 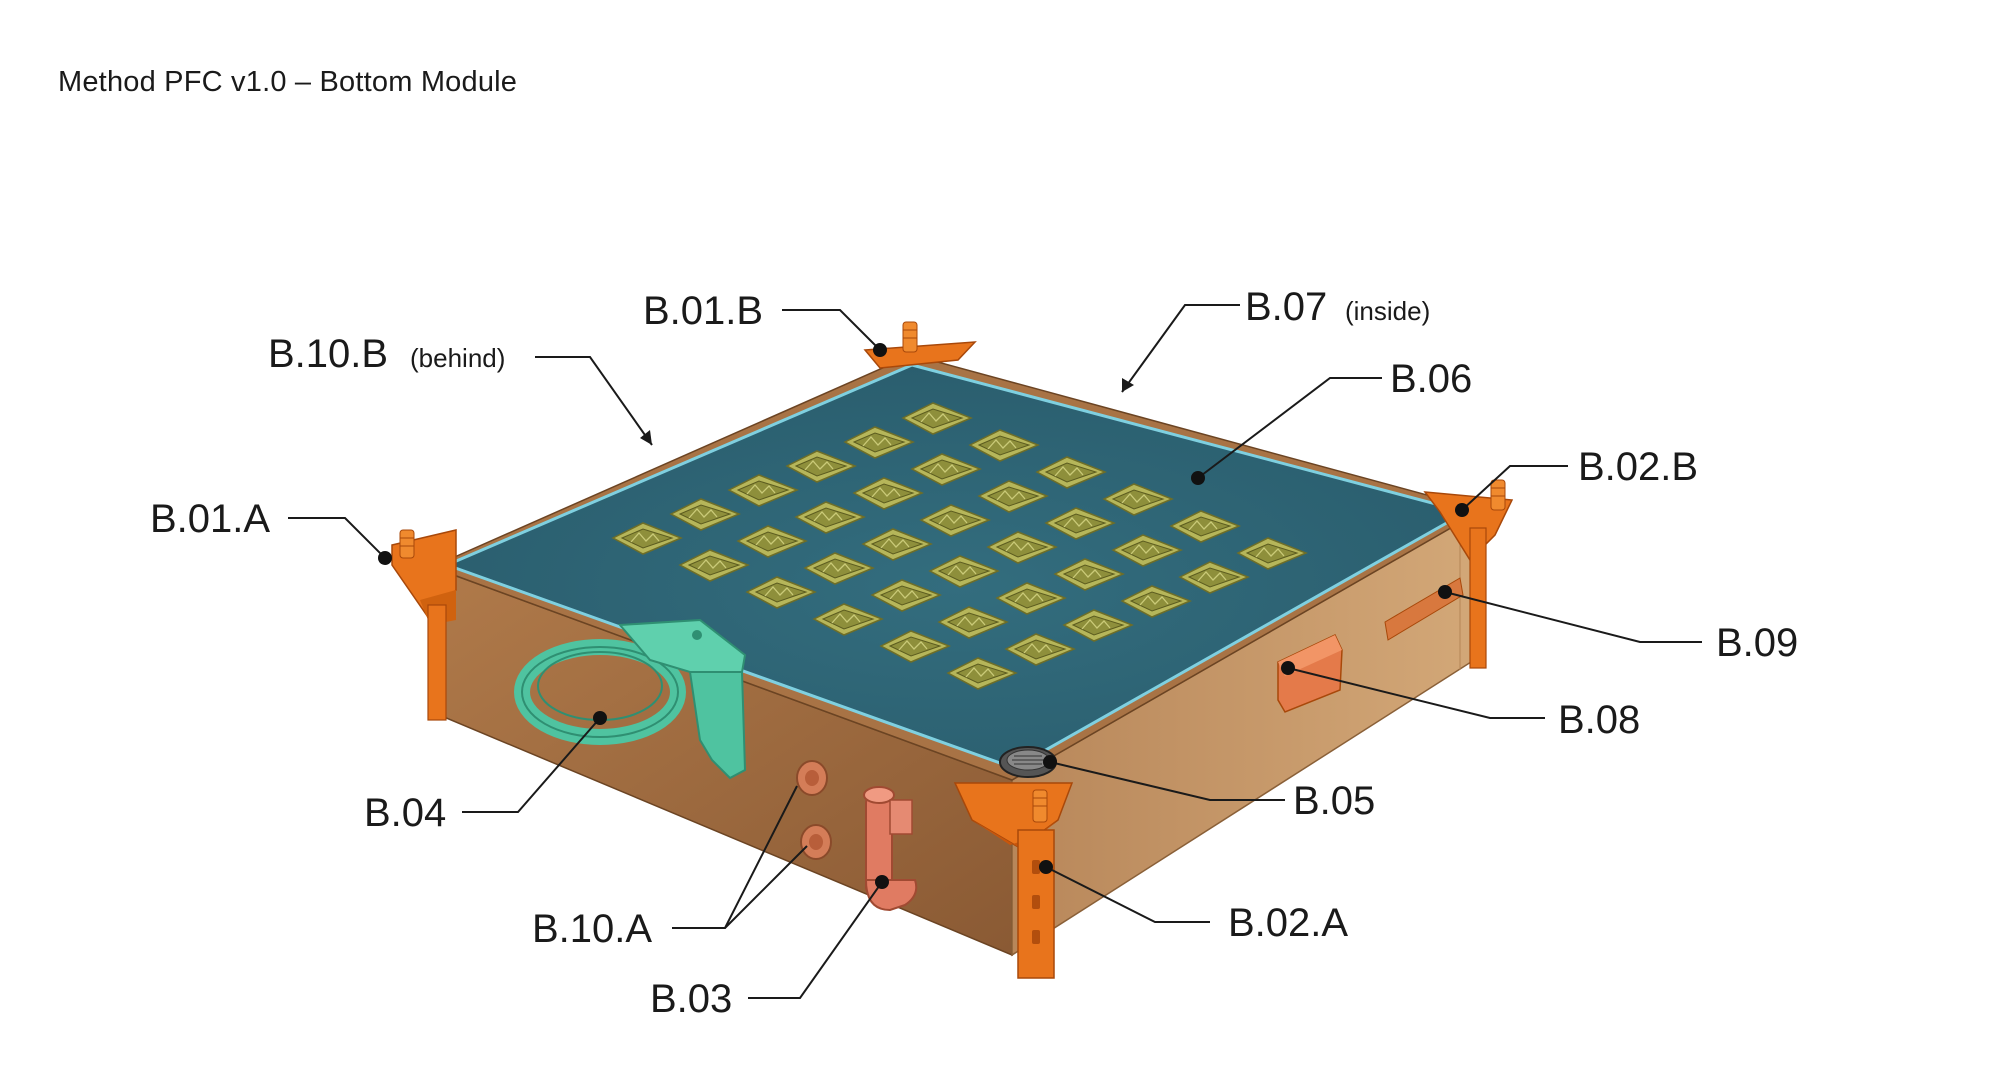 What do you see at coordinates (1331, 421) in the screenshot?
I see `callout-b06: B.06` at bounding box center [1331, 421].